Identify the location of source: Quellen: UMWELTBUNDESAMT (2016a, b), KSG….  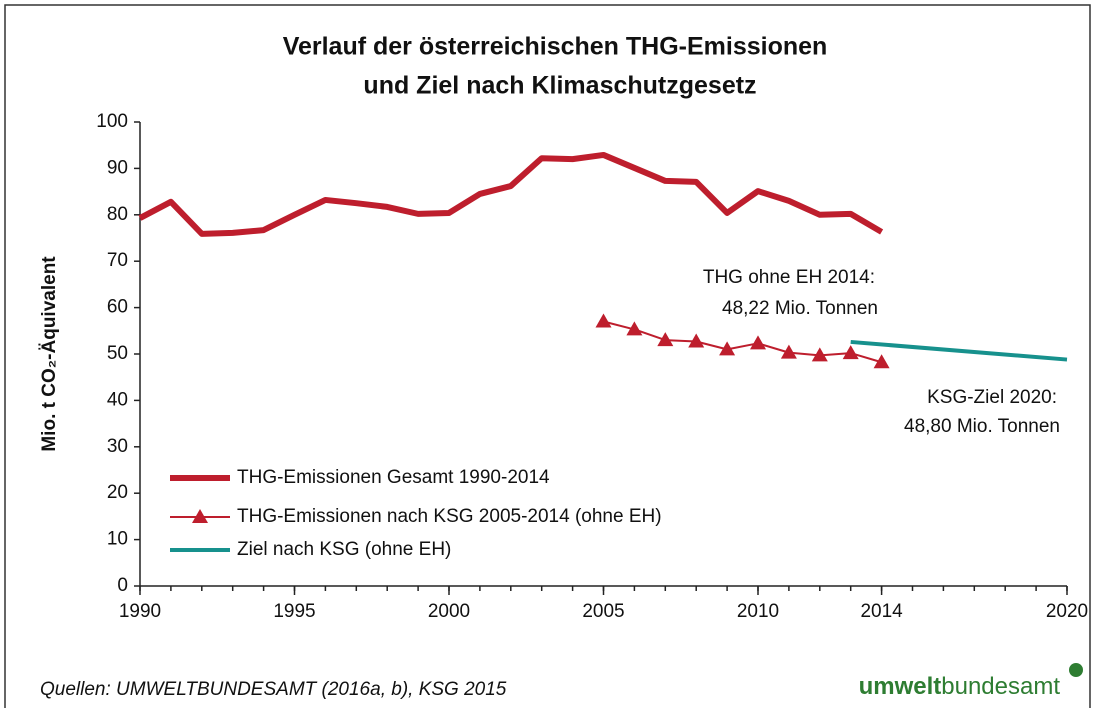
(273, 689).